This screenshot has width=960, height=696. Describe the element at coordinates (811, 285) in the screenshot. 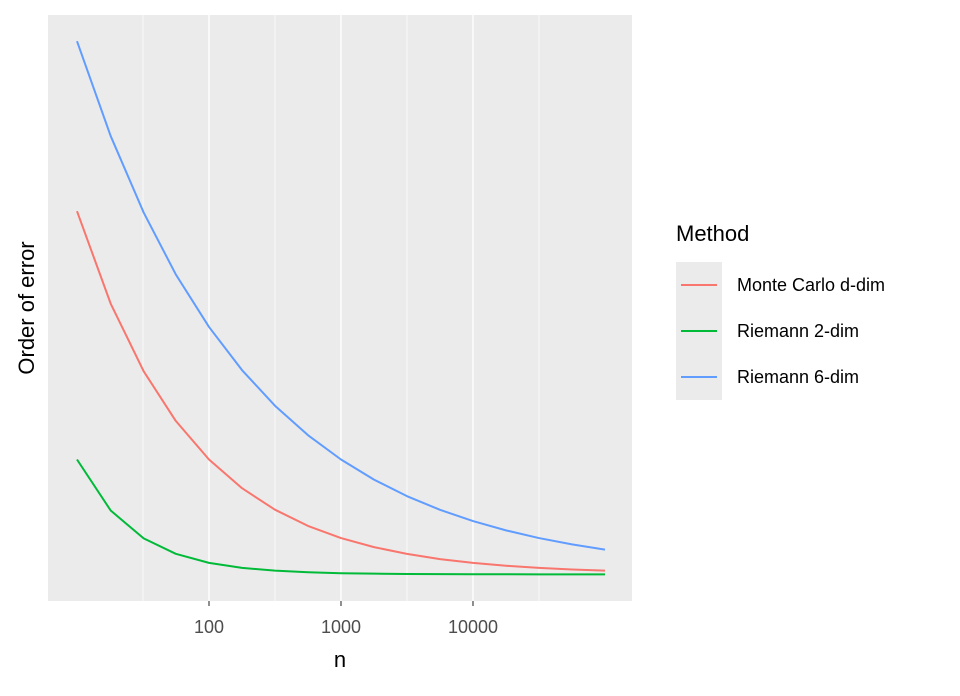

I see `legend-label: Monte Carlo d-dim` at that location.